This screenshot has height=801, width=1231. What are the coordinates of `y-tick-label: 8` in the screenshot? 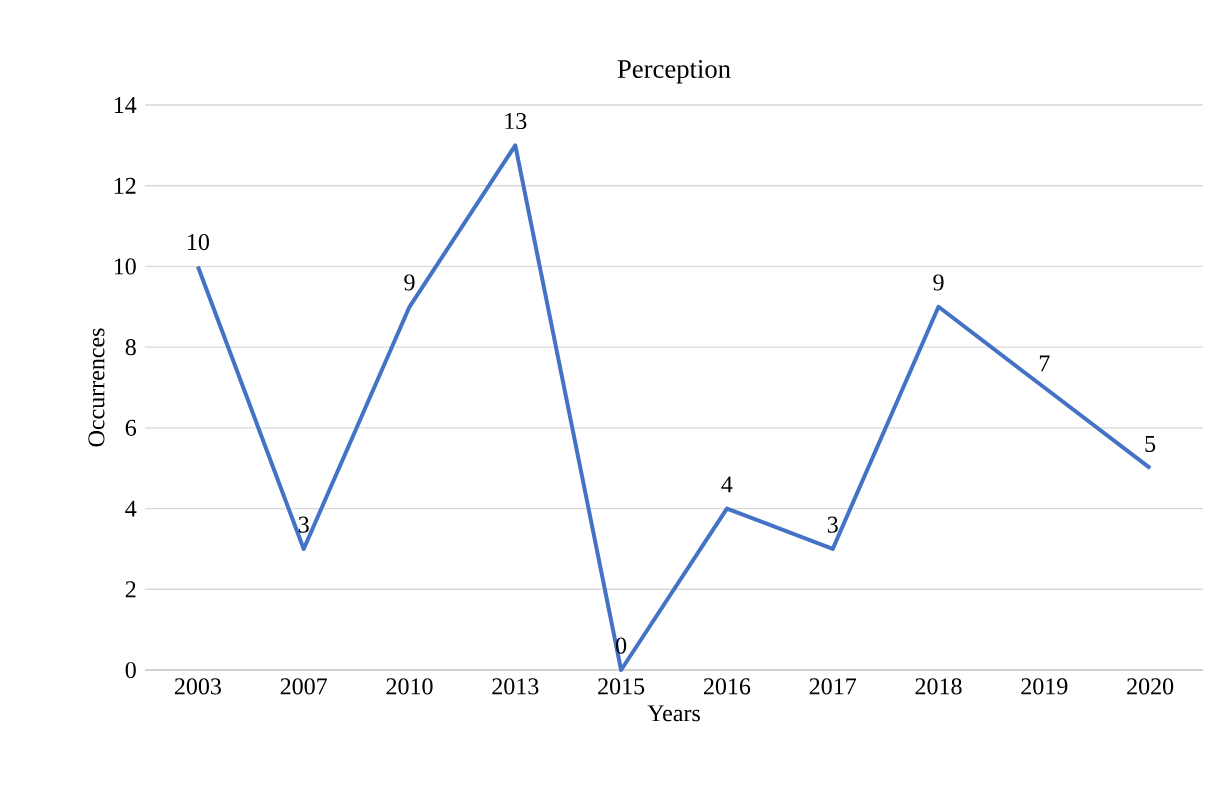 It's located at (130, 347).